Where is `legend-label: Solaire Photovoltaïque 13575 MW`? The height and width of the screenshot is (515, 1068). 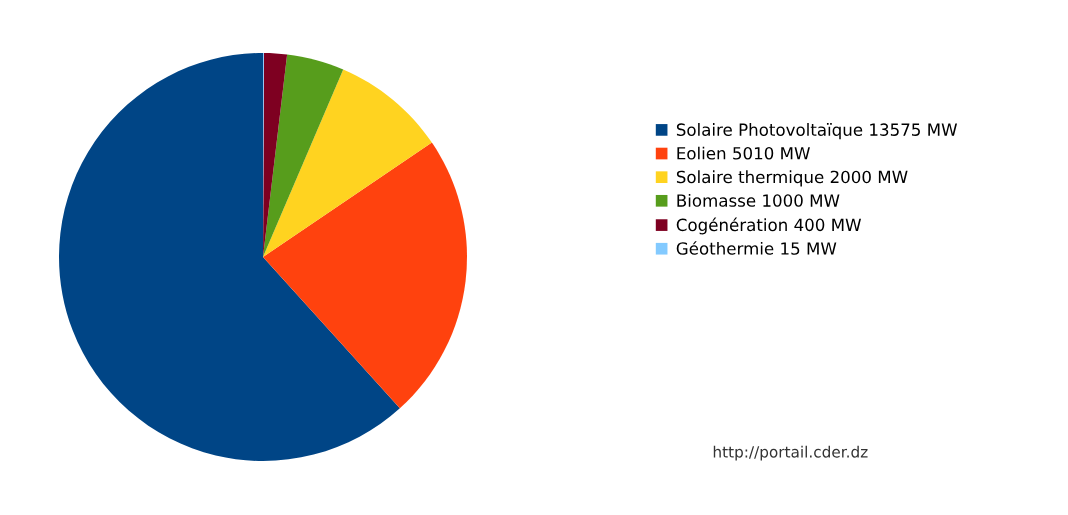
legend-label: Solaire Photovoltaïque 13575 MW is located at coordinates (817, 131).